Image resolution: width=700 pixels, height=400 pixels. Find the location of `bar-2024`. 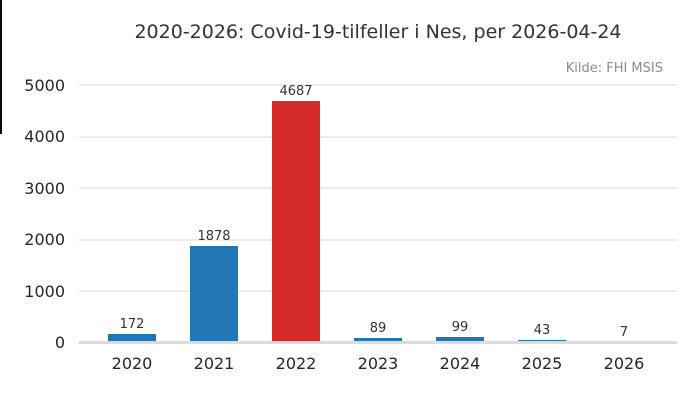

bar-2024 is located at coordinates (460, 340).